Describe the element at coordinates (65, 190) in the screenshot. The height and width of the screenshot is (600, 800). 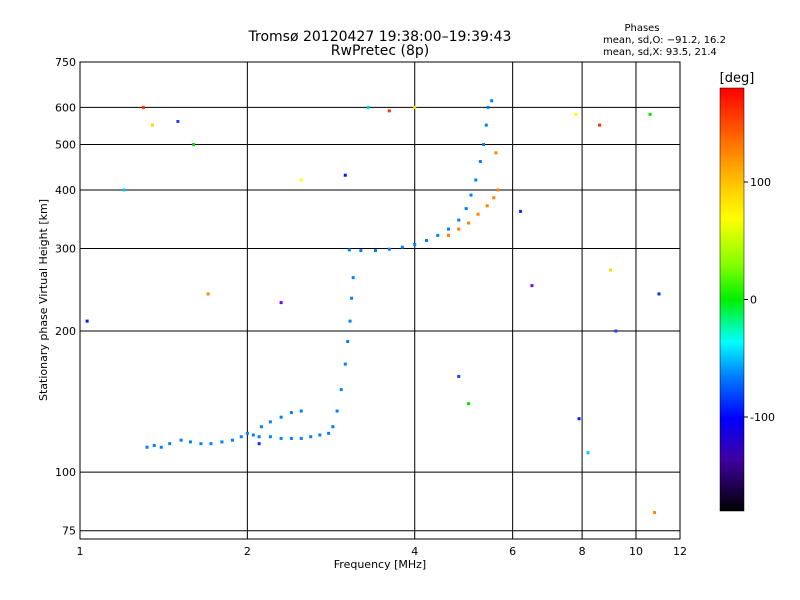
I see `y-tick-label: 400` at that location.